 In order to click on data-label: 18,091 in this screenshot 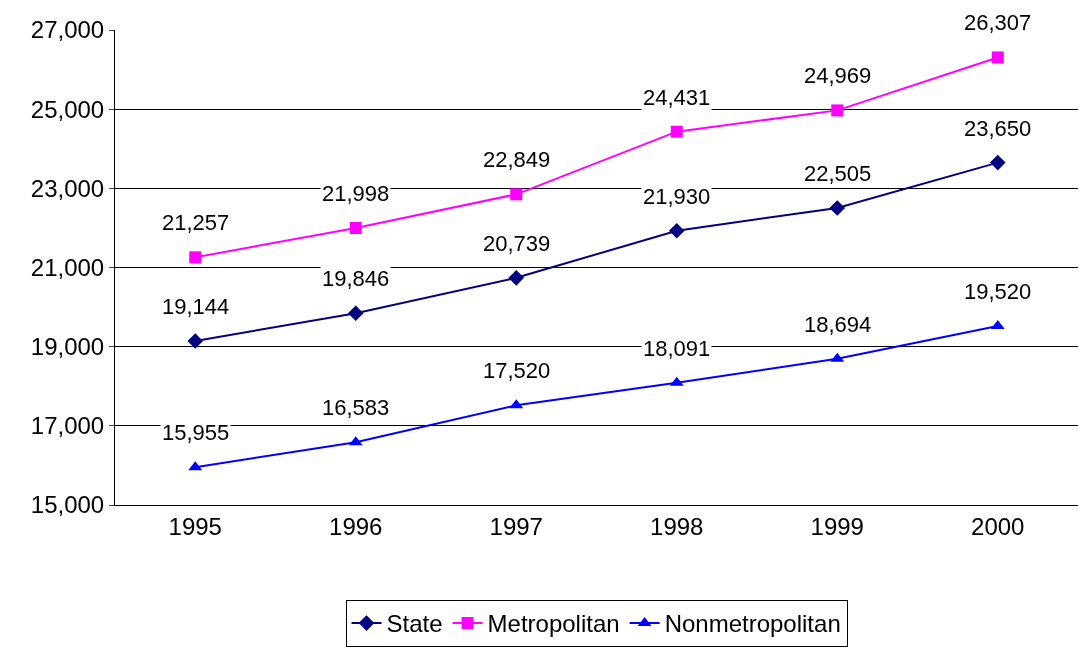, I will do `click(677, 348)`.